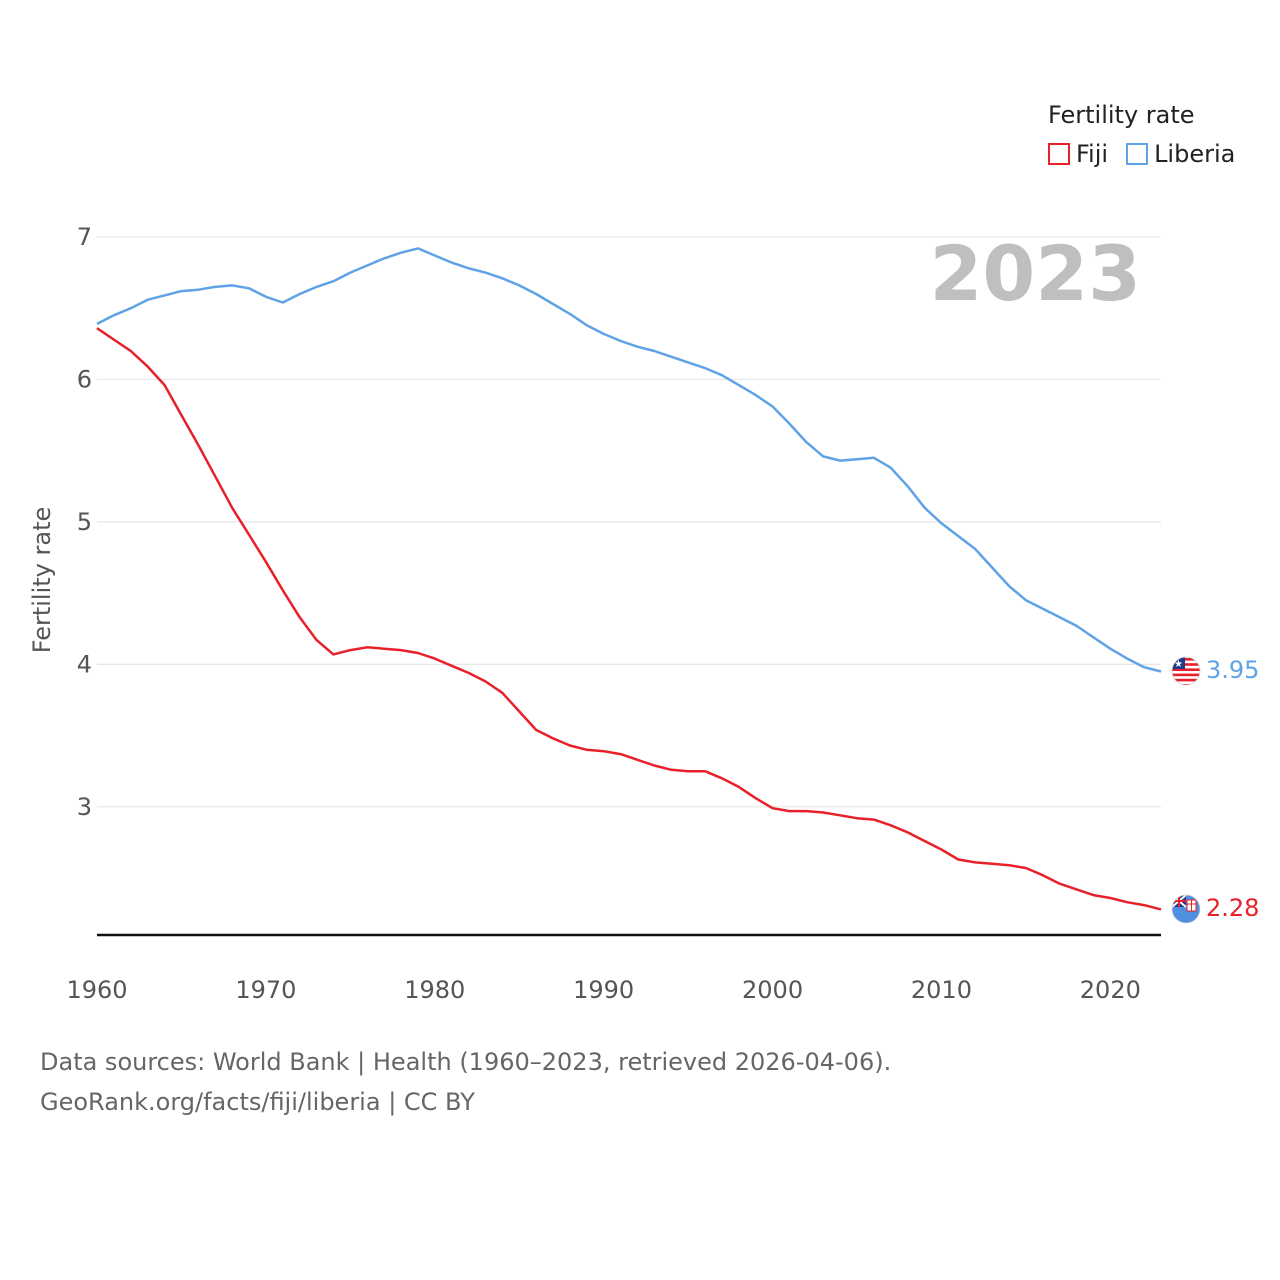  I want to click on legend-item-liberia: Liberia, so click(1180, 154).